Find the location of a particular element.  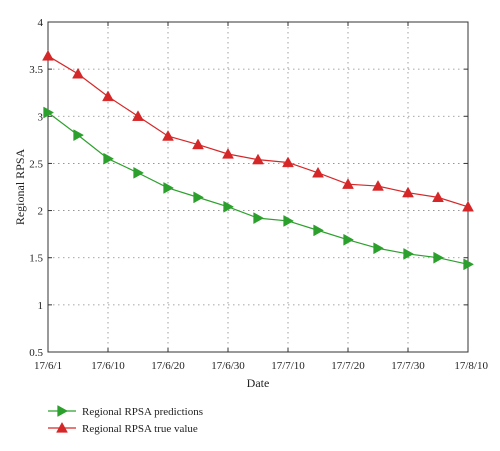

y-tick-label: 1.5 is located at coordinates (36, 259).